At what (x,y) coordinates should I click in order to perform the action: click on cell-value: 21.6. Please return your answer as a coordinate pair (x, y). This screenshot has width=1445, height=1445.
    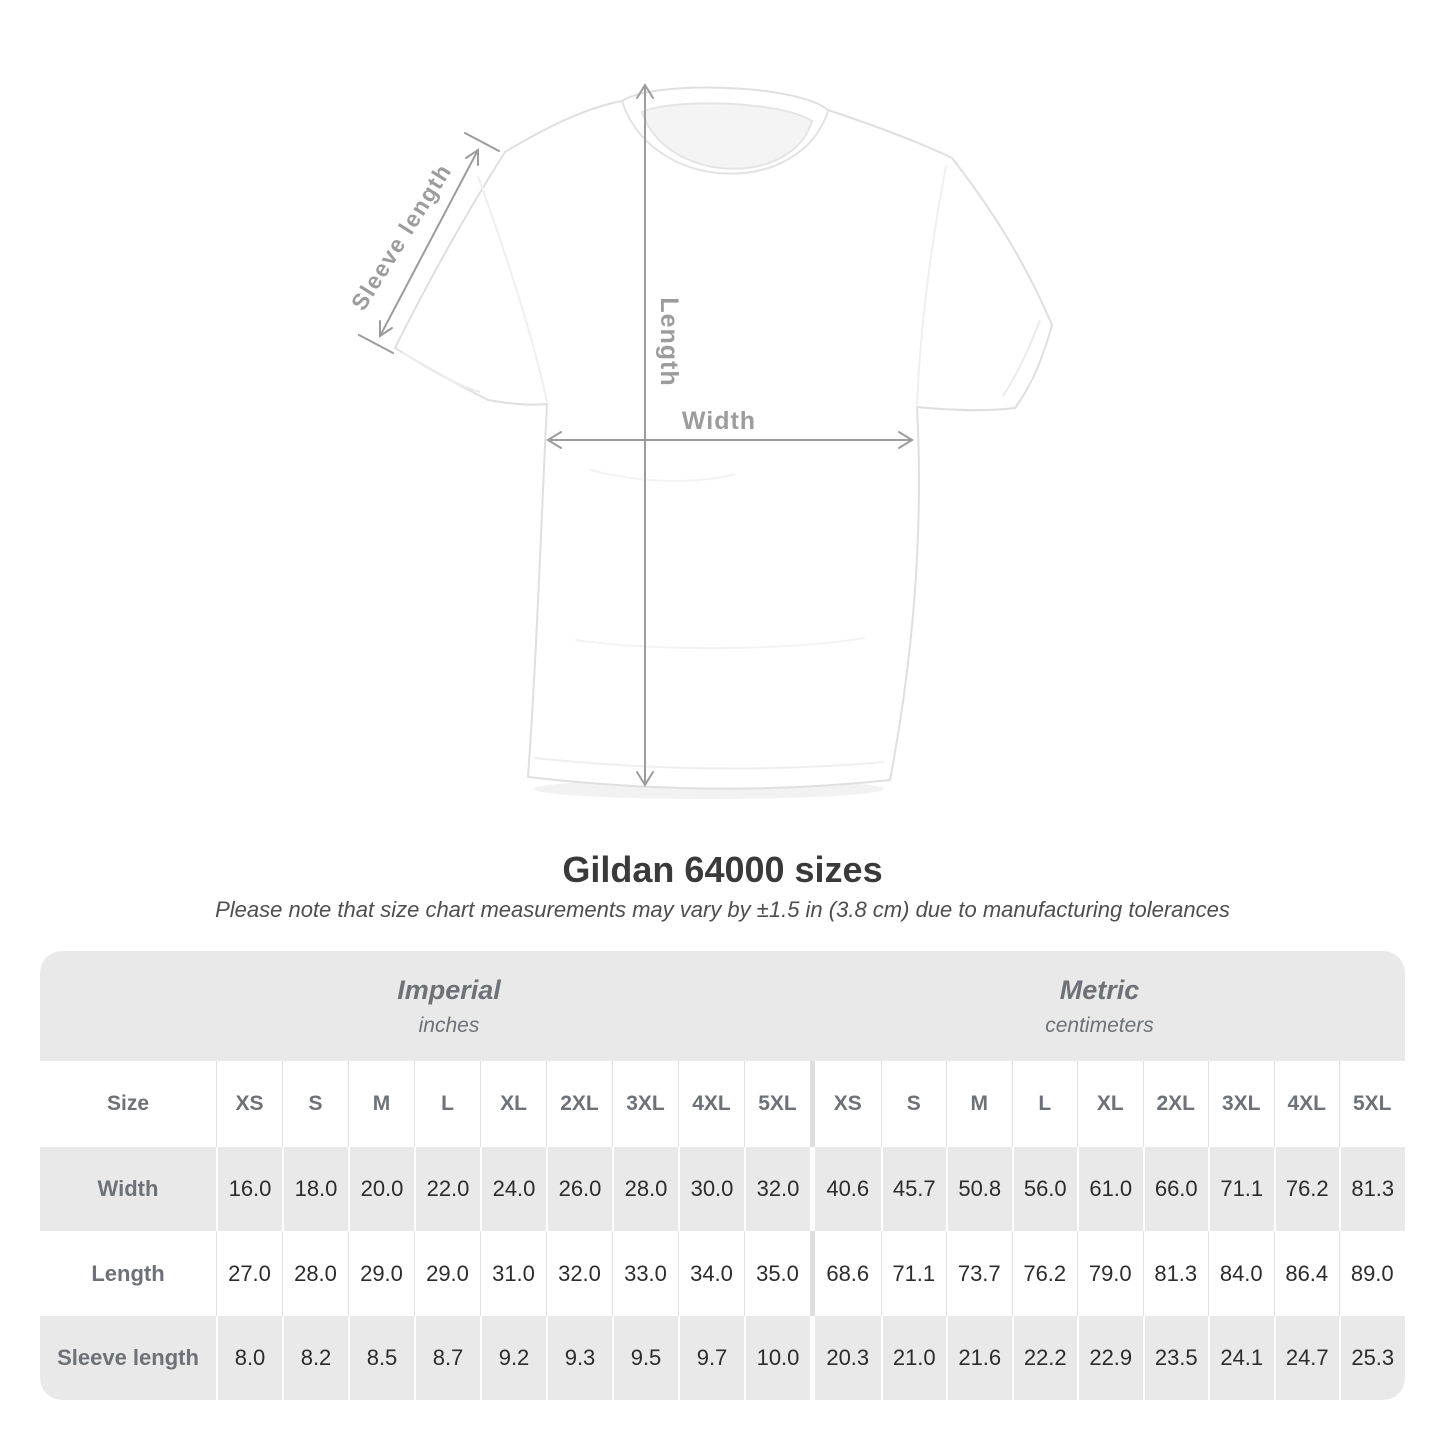
    Looking at the image, I should click on (979, 1358).